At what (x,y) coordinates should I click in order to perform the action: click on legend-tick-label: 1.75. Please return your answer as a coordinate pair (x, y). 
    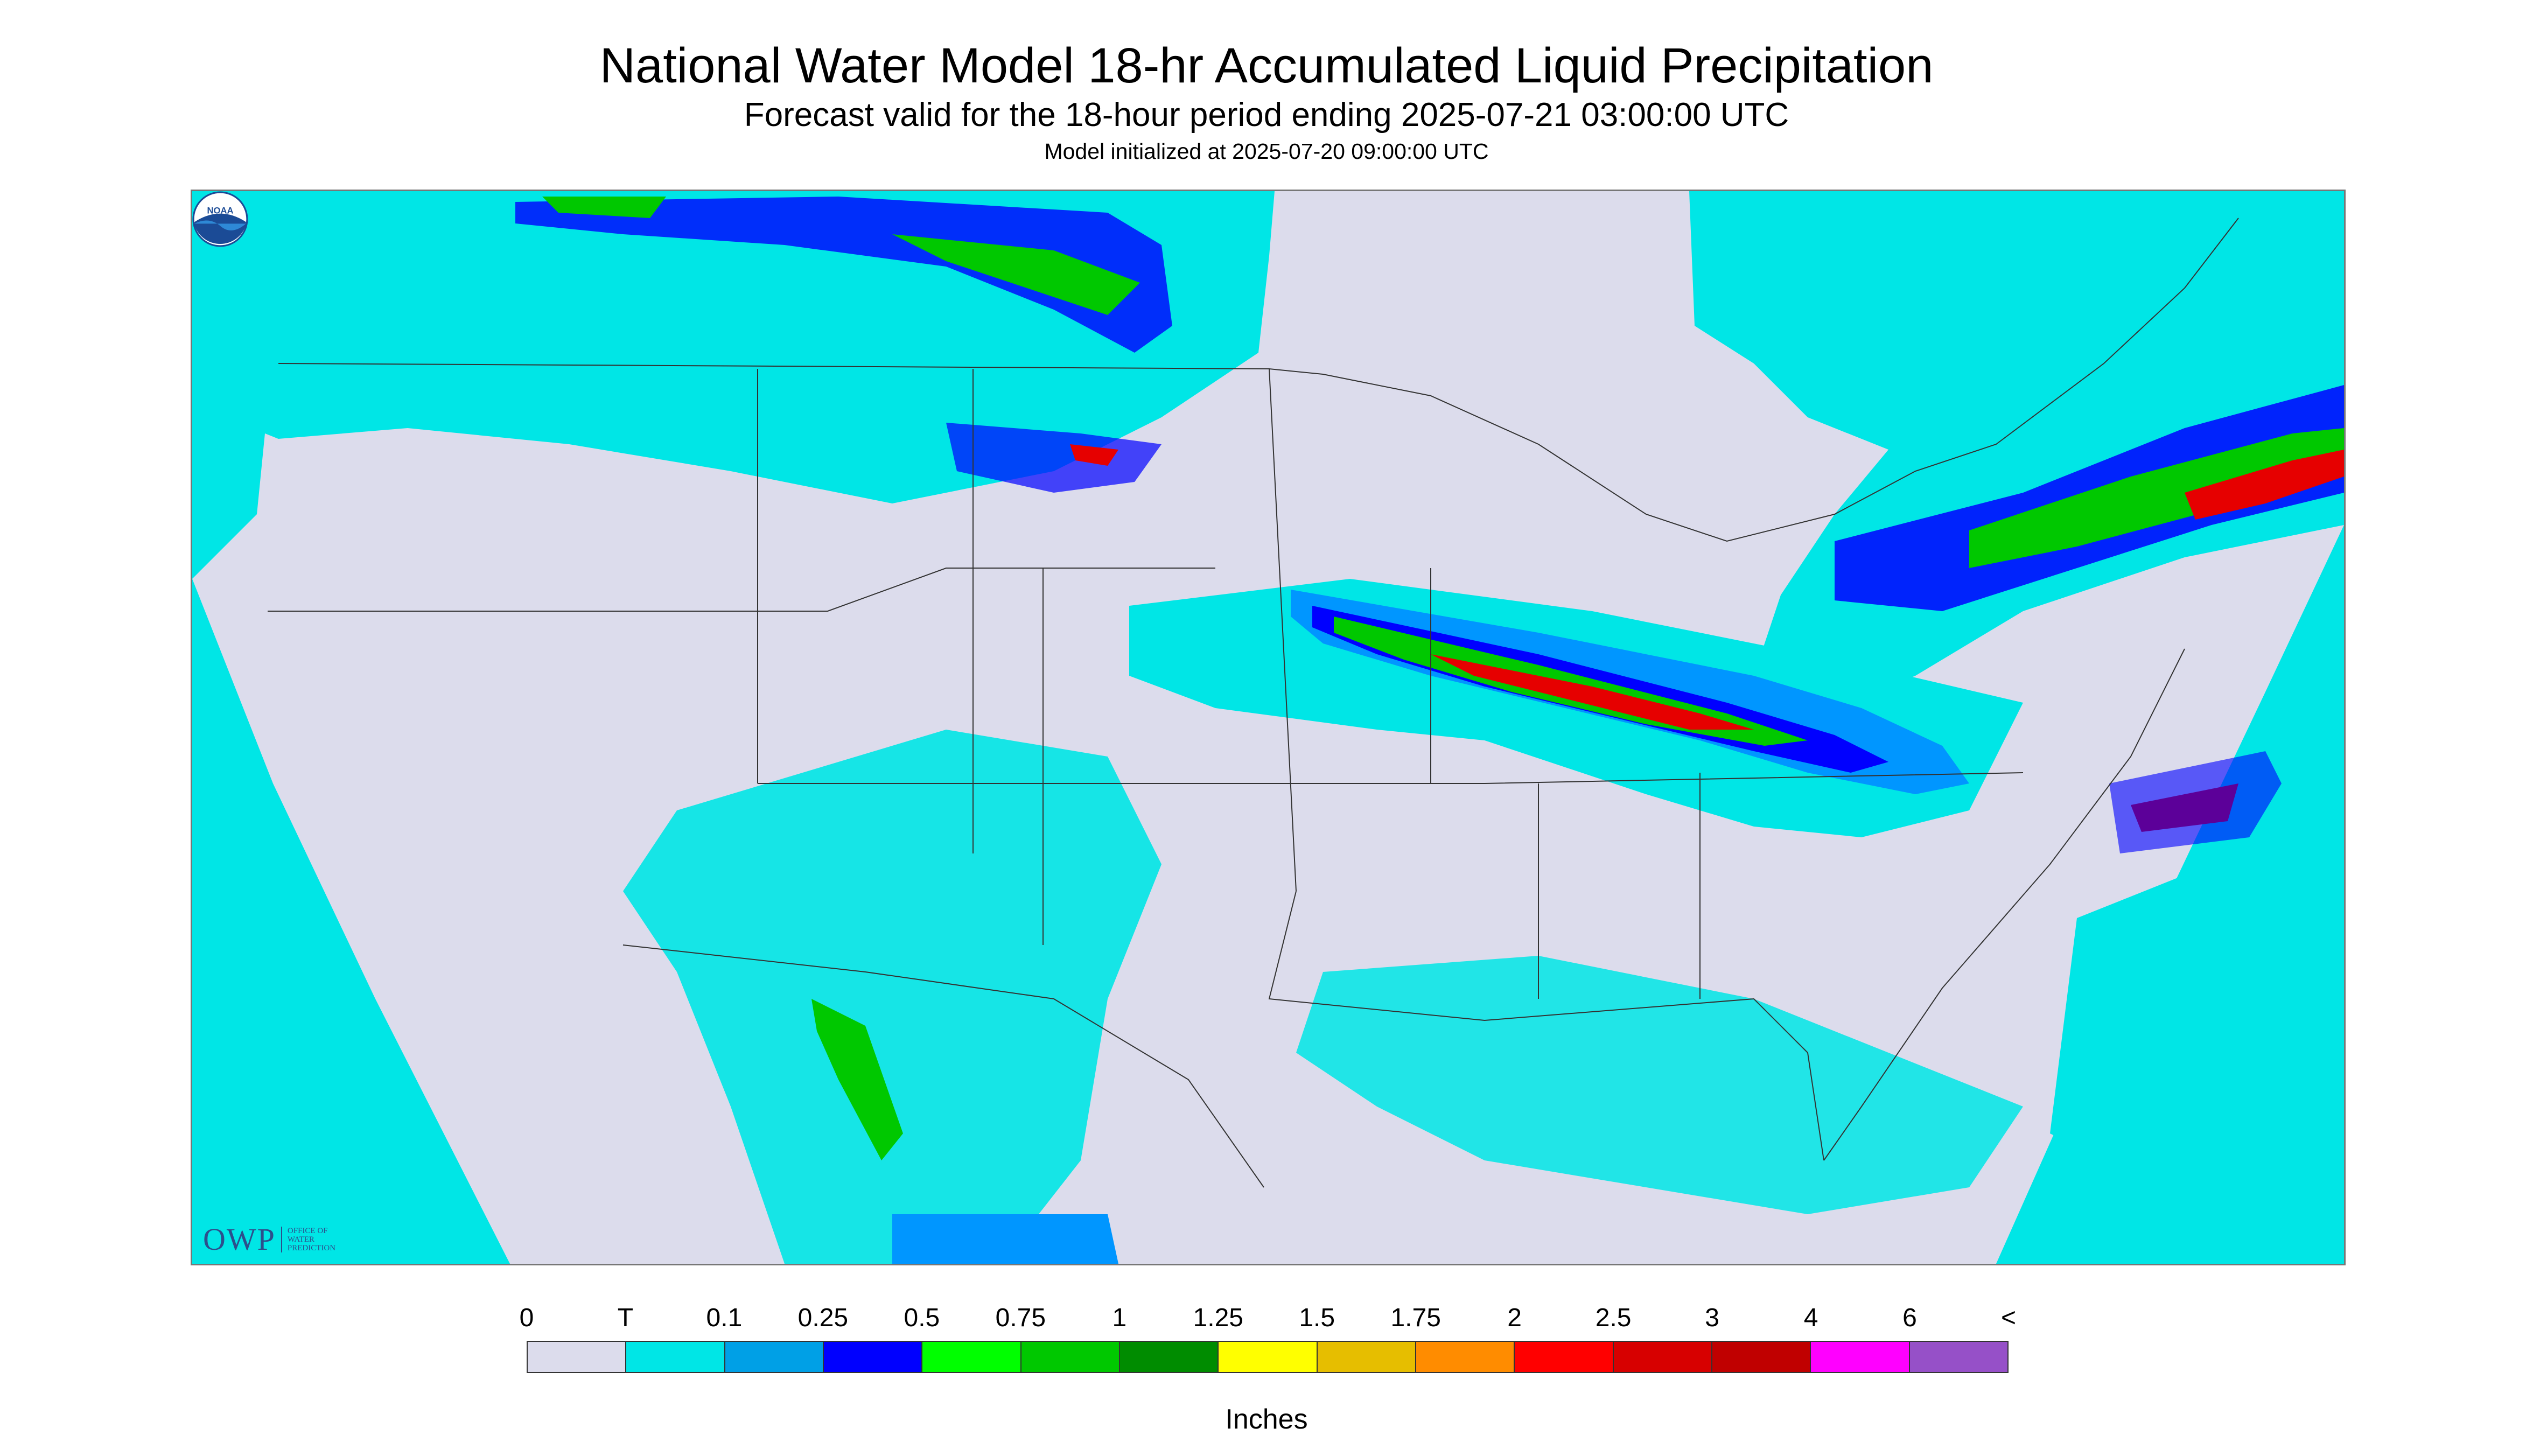
    Looking at the image, I should click on (1415, 1318).